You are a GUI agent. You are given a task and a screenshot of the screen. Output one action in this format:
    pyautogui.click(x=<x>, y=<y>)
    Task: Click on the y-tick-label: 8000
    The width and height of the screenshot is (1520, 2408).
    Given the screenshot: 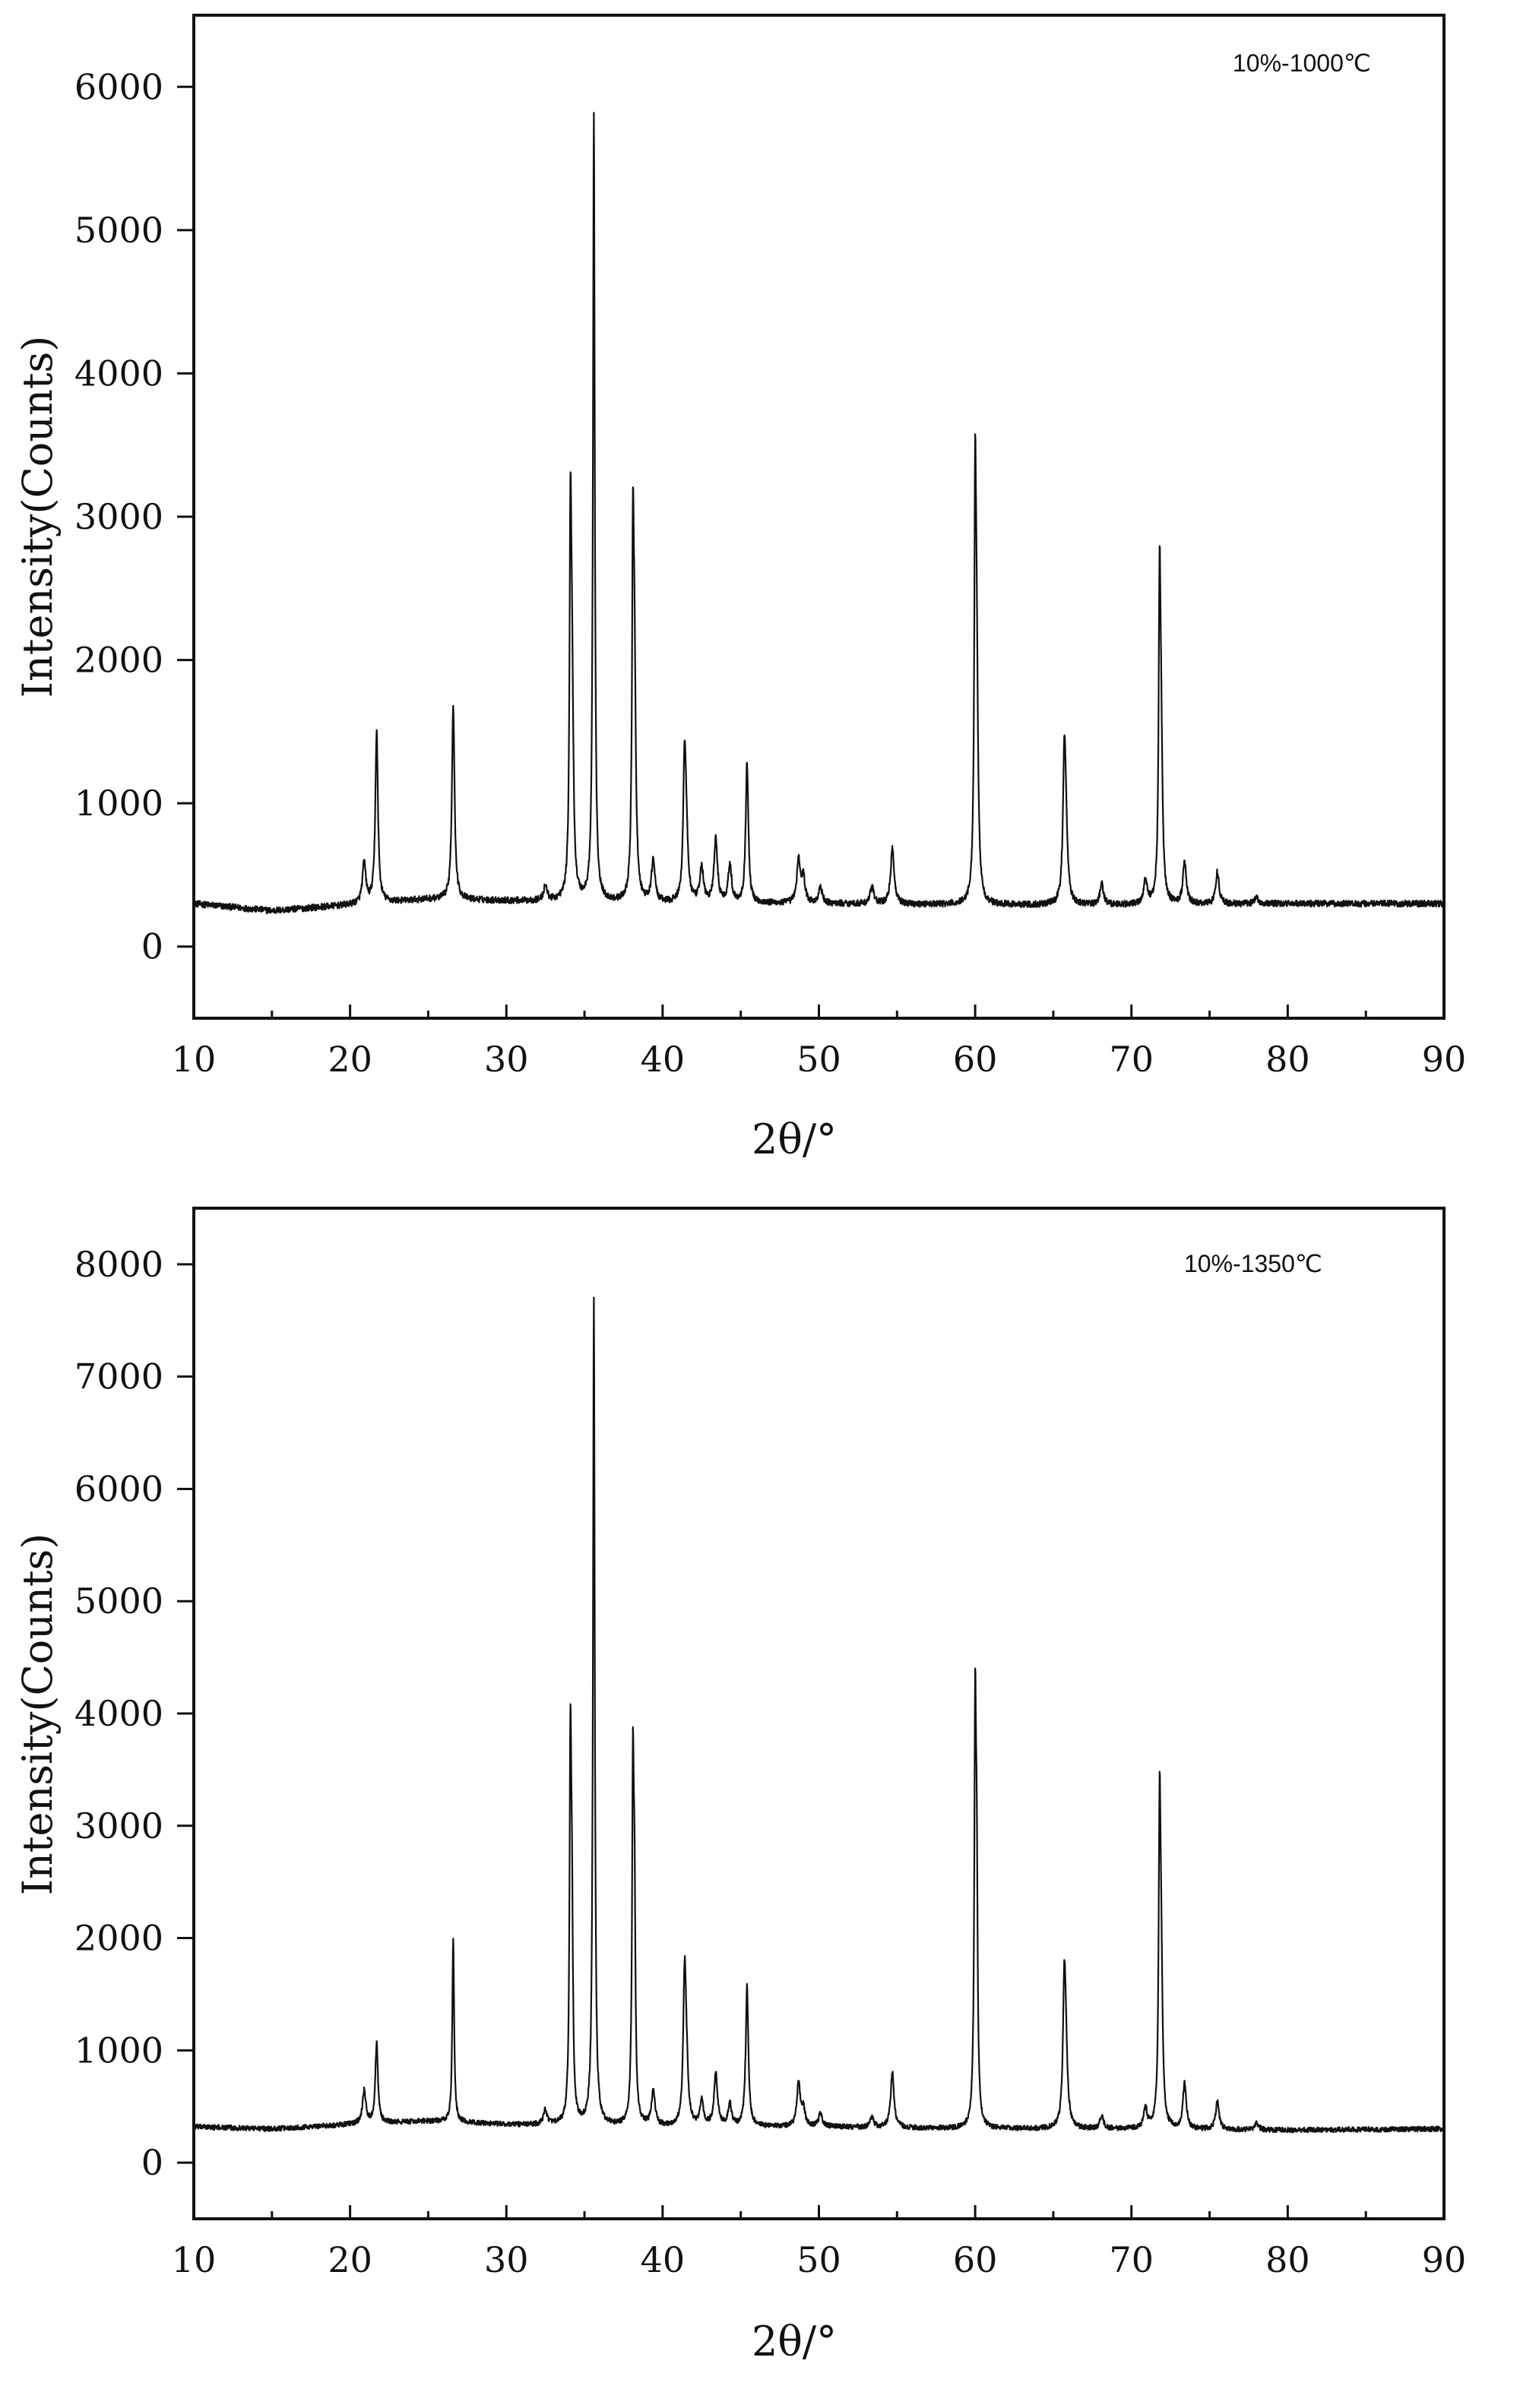 What is the action you would take?
    pyautogui.click(x=119, y=1264)
    